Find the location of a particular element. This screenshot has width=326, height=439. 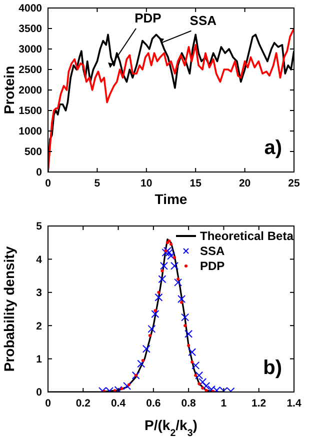

annotation: b) is located at coordinates (272, 368).